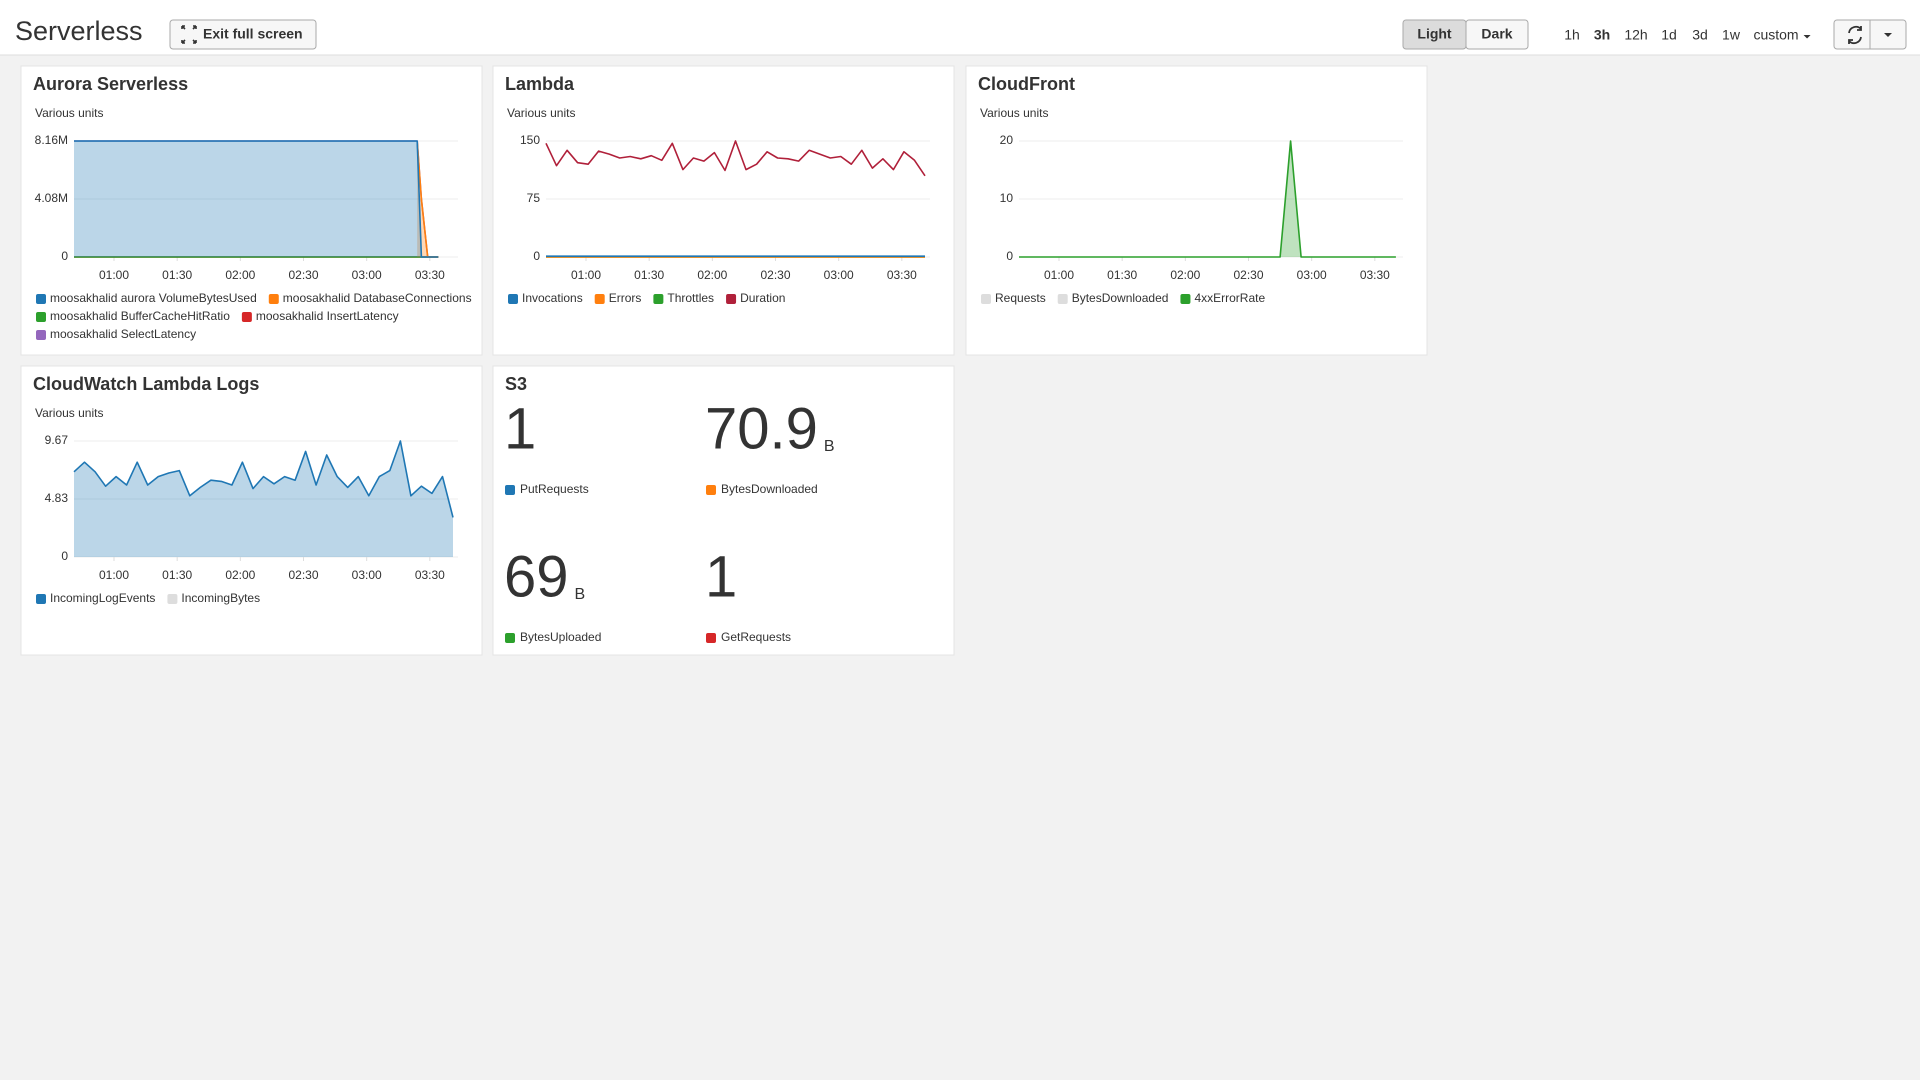 This screenshot has height=1080, width=1920. Describe the element at coordinates (220, 598) in the screenshot. I see `legend-label: IncomingBytes` at that location.